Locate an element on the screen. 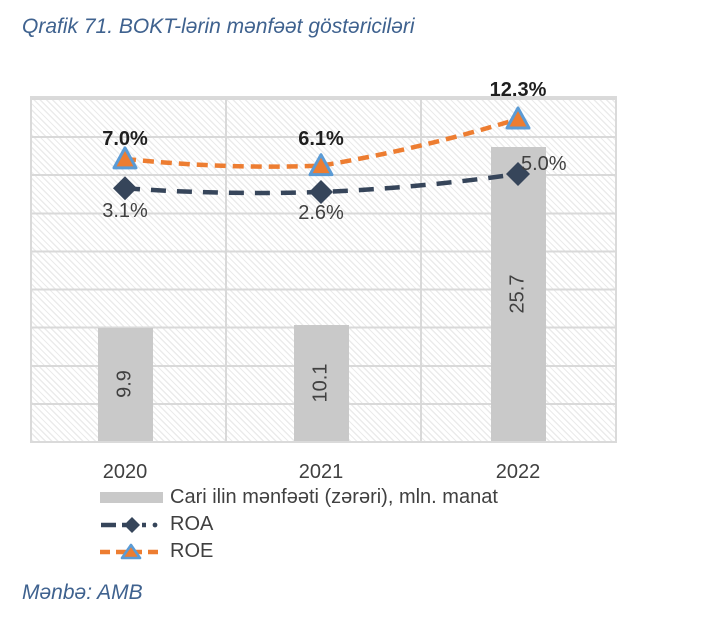 This screenshot has width=721, height=630. x-axis-label: 2022 is located at coordinates (518, 472).